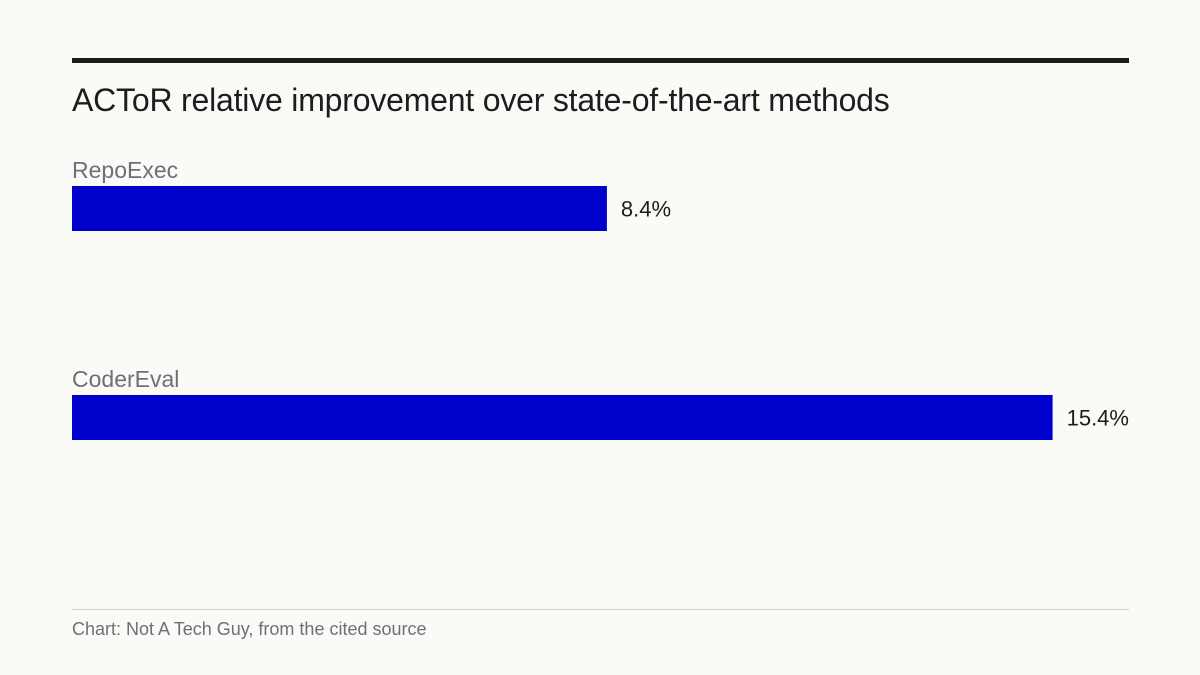 Image resolution: width=1200 pixels, height=675 pixels. What do you see at coordinates (600, 609) in the screenshot?
I see `bottom-rule` at bounding box center [600, 609].